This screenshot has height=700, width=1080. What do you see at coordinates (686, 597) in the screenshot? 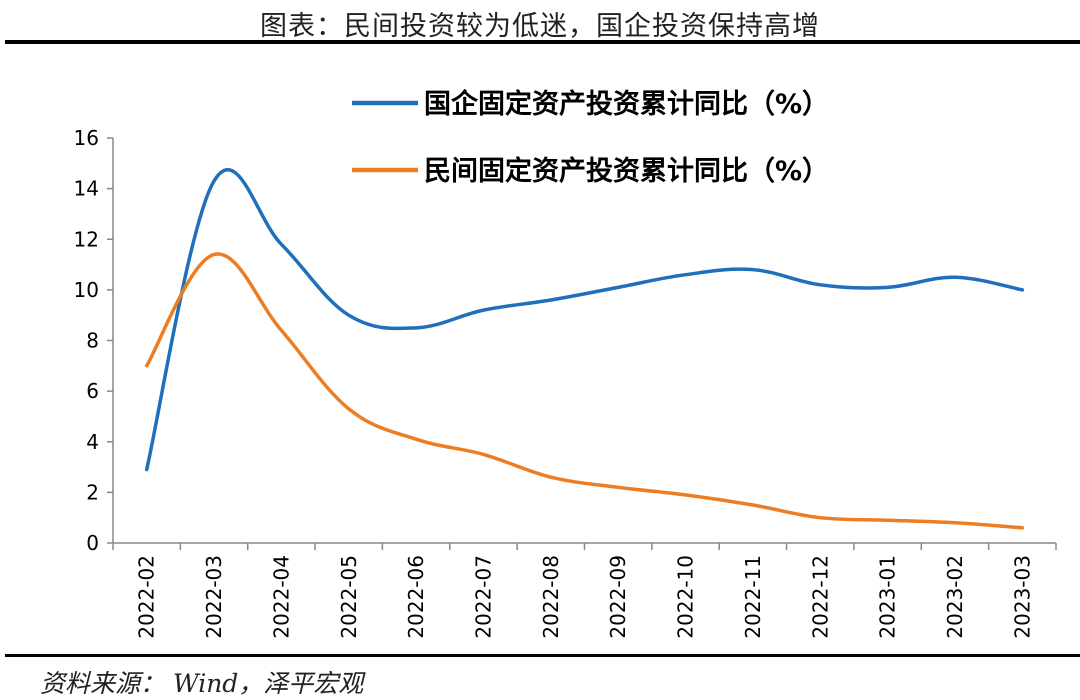
I see `x-tick-label: 2022-10` at bounding box center [686, 597].